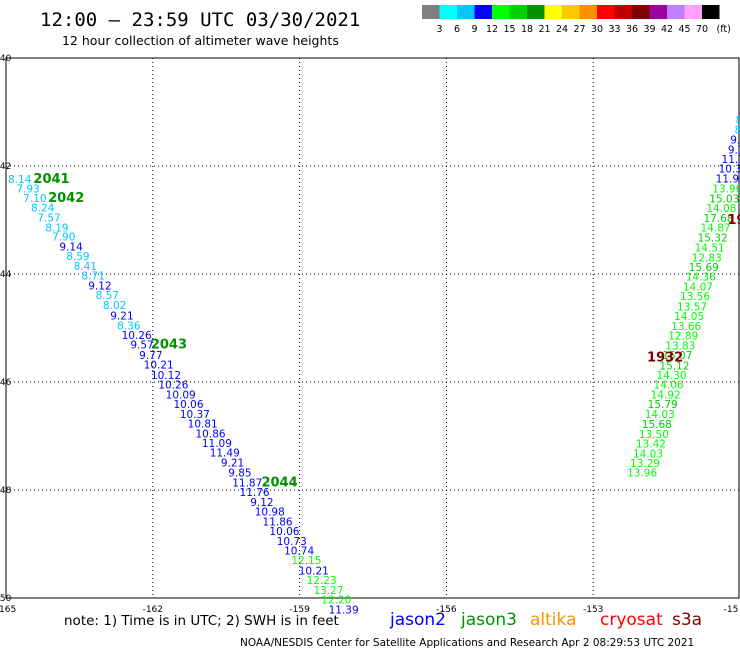 This screenshot has width=740, height=650. Describe the element at coordinates (114, 306) in the screenshot. I see `swh-value-jason3: 8.02` at that location.